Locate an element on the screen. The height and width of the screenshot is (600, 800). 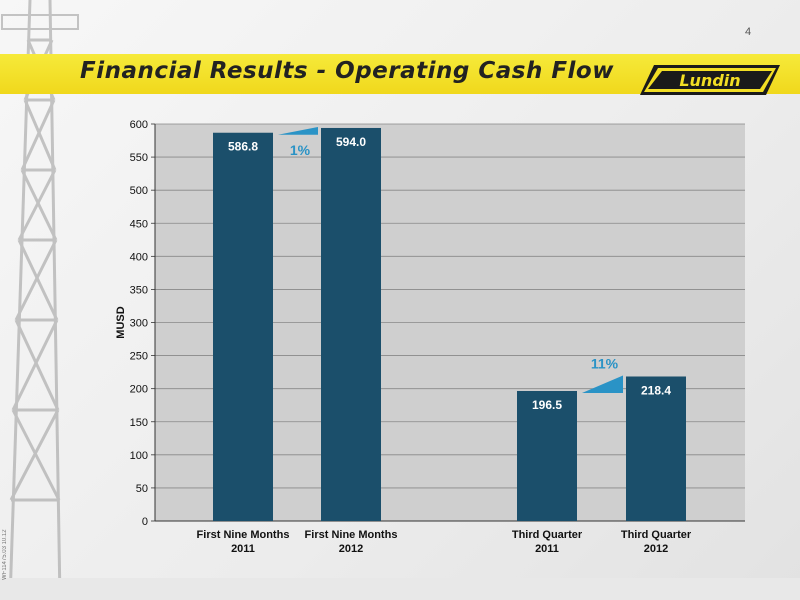
y-tick-label: 300 is located at coordinates (139, 324).